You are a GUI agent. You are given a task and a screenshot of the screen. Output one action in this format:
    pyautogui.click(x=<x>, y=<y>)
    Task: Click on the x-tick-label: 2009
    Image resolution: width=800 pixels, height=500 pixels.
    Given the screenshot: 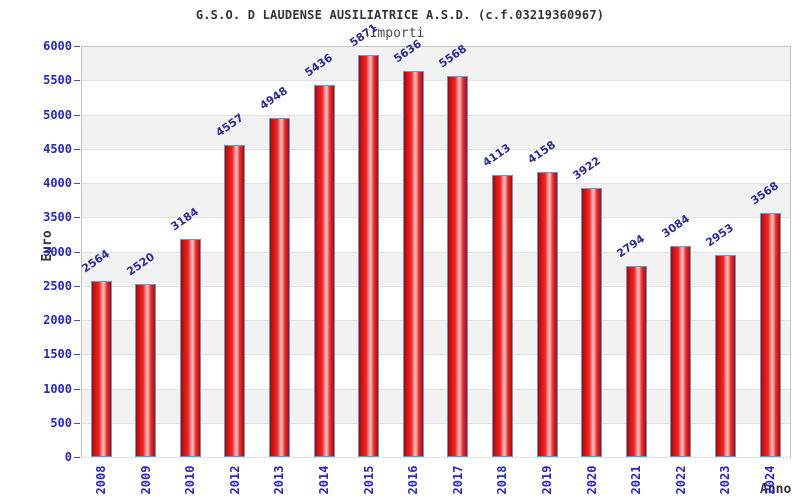 What is the action you would take?
    pyautogui.click(x=145, y=480)
    